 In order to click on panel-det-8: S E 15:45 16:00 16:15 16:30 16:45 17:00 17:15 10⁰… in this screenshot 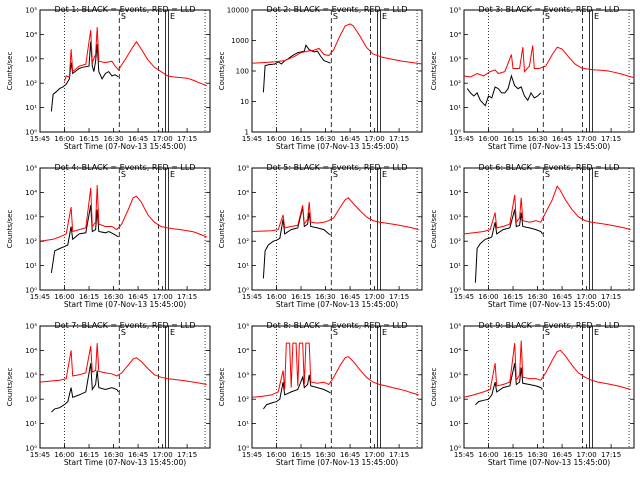, I will do `click(320, 394)`.